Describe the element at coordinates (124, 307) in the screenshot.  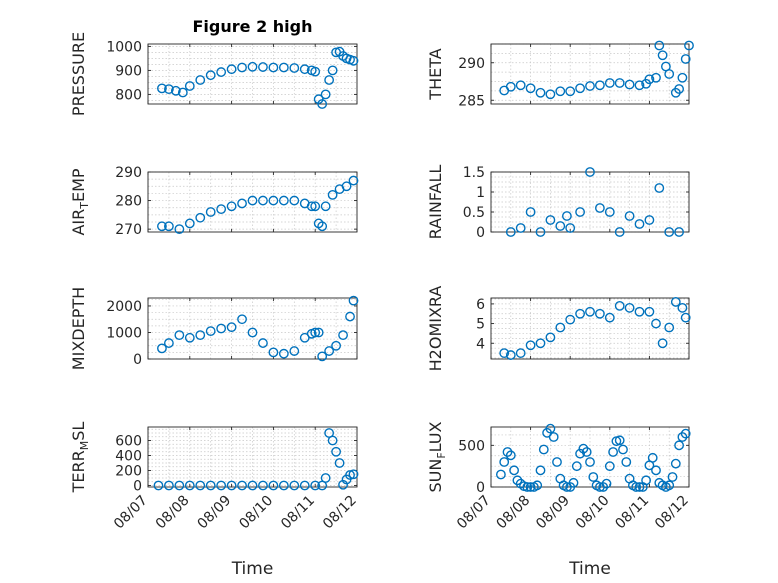
I see `y-tick-label: 2000` at that location.